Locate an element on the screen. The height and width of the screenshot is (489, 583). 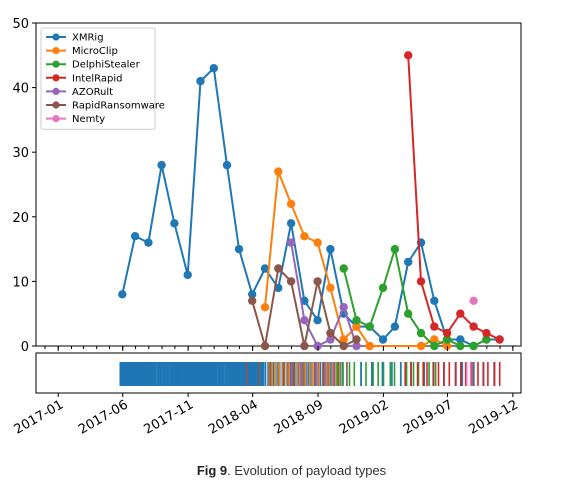
figure-caption: Fig 9. Evolution of payload types is located at coordinates (291, 470).